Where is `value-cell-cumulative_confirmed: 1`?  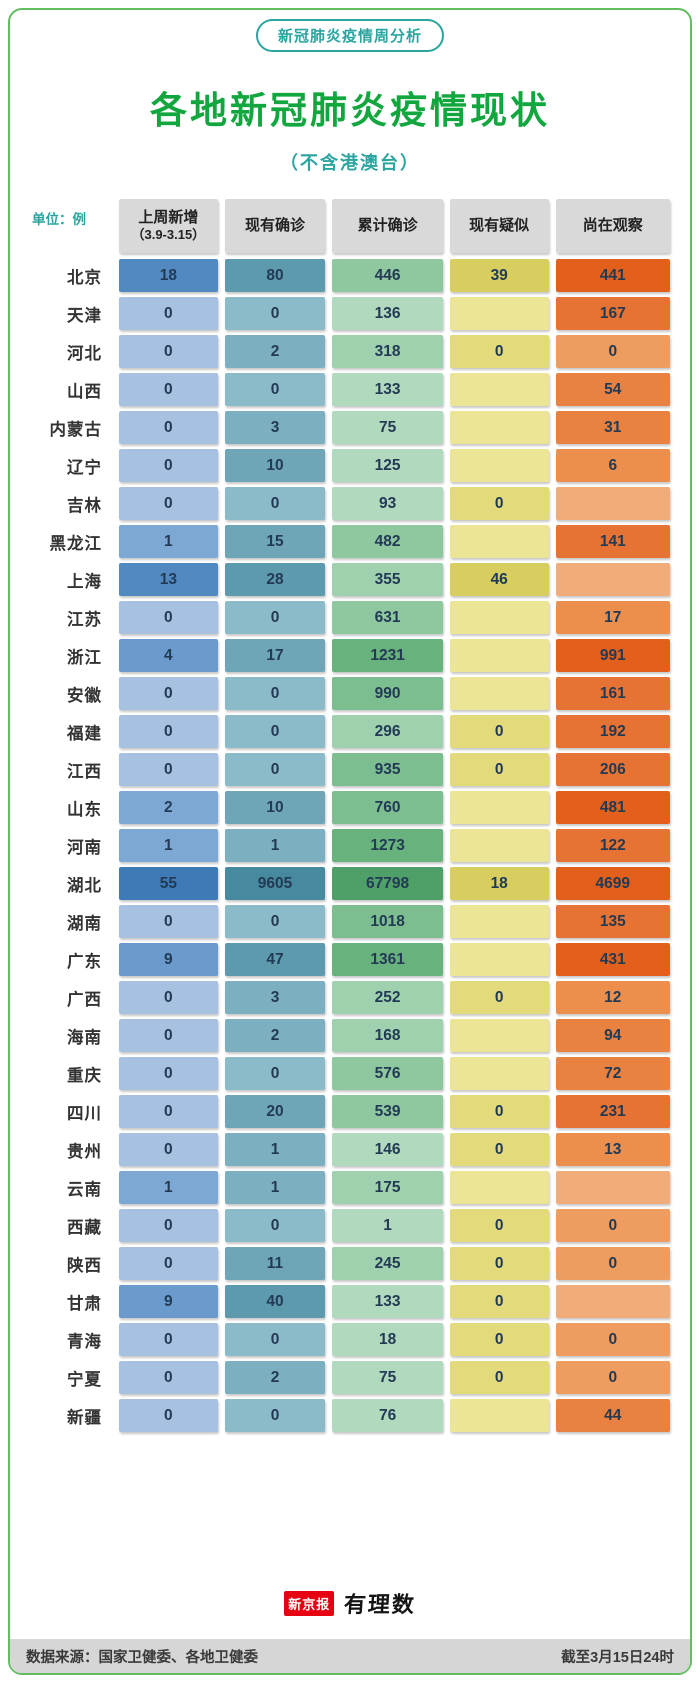 value-cell-cumulative_confirmed: 1 is located at coordinates (387, 1225).